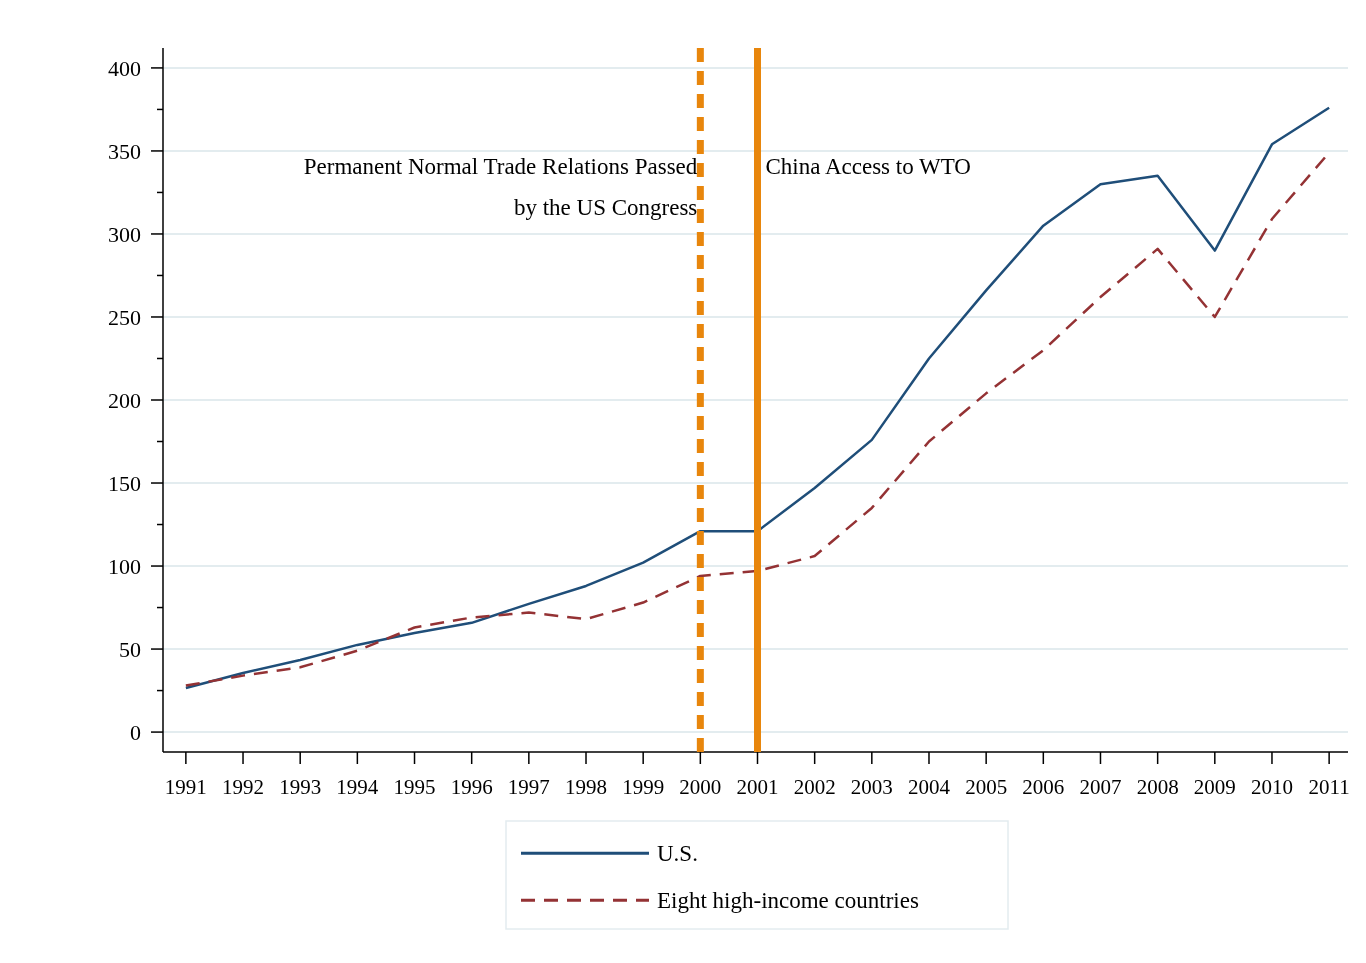  Describe the element at coordinates (700, 787) in the screenshot. I see `x-tick-label: 2000` at that location.